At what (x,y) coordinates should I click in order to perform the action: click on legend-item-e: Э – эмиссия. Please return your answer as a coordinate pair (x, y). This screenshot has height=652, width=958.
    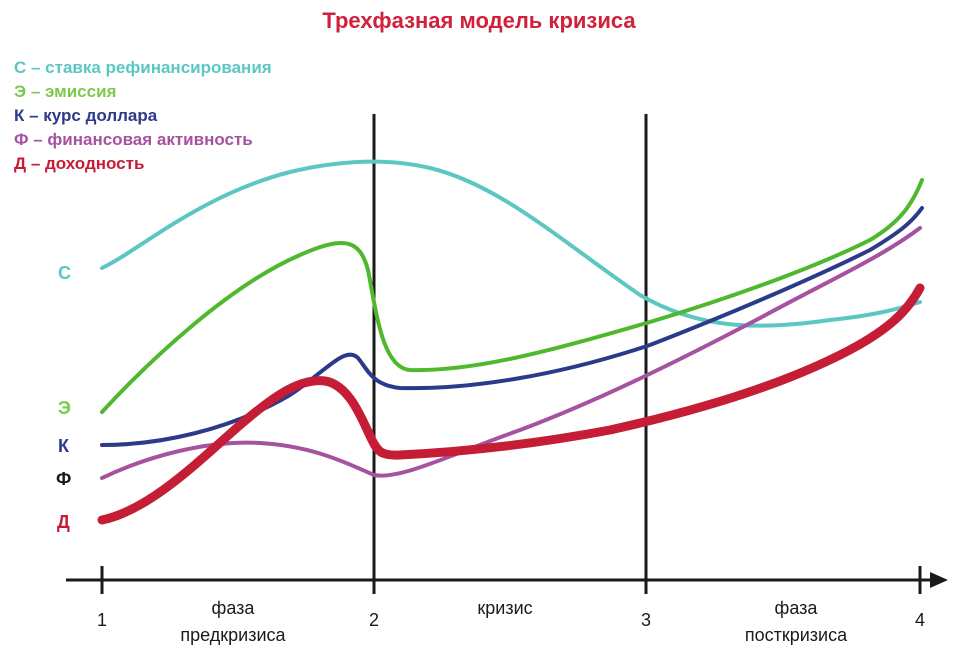
    Looking at the image, I should click on (65, 91).